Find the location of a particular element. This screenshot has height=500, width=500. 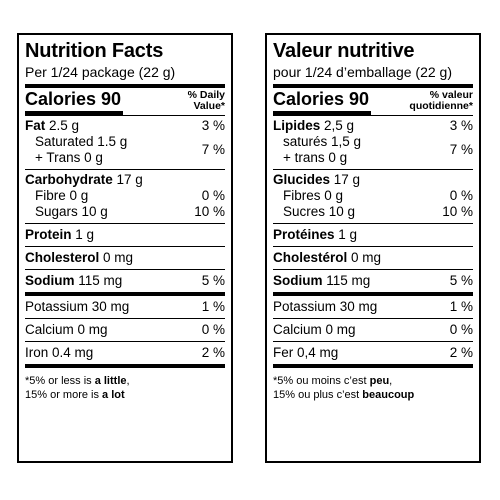

iron-group: Iron 0.4 mg 2 % is located at coordinates (125, 353).